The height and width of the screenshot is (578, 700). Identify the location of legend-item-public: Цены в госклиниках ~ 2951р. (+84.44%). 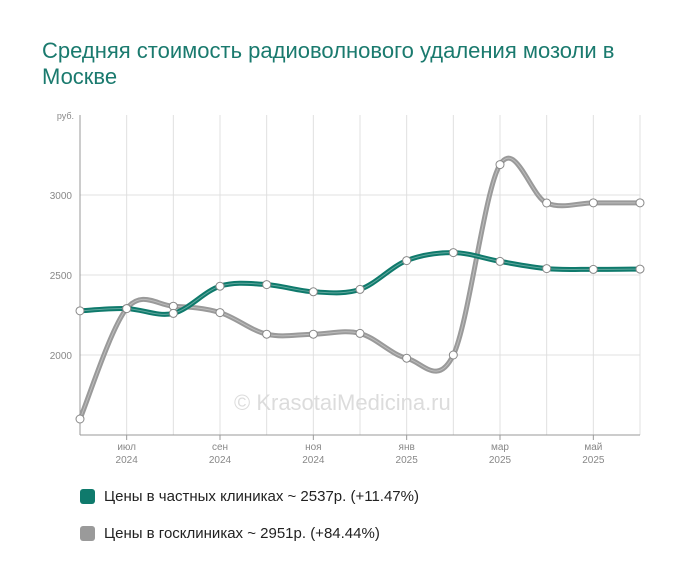
(249, 533).